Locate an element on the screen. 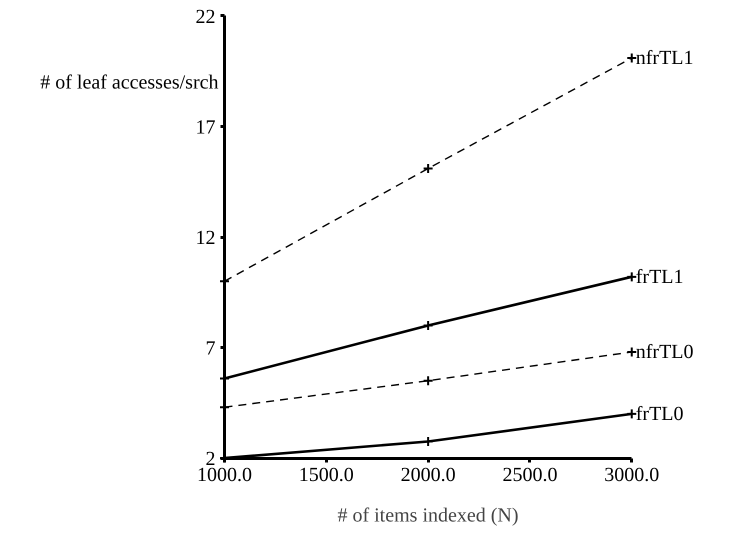 This screenshot has width=729, height=546. series-label: nfrTL1 is located at coordinates (665, 57).